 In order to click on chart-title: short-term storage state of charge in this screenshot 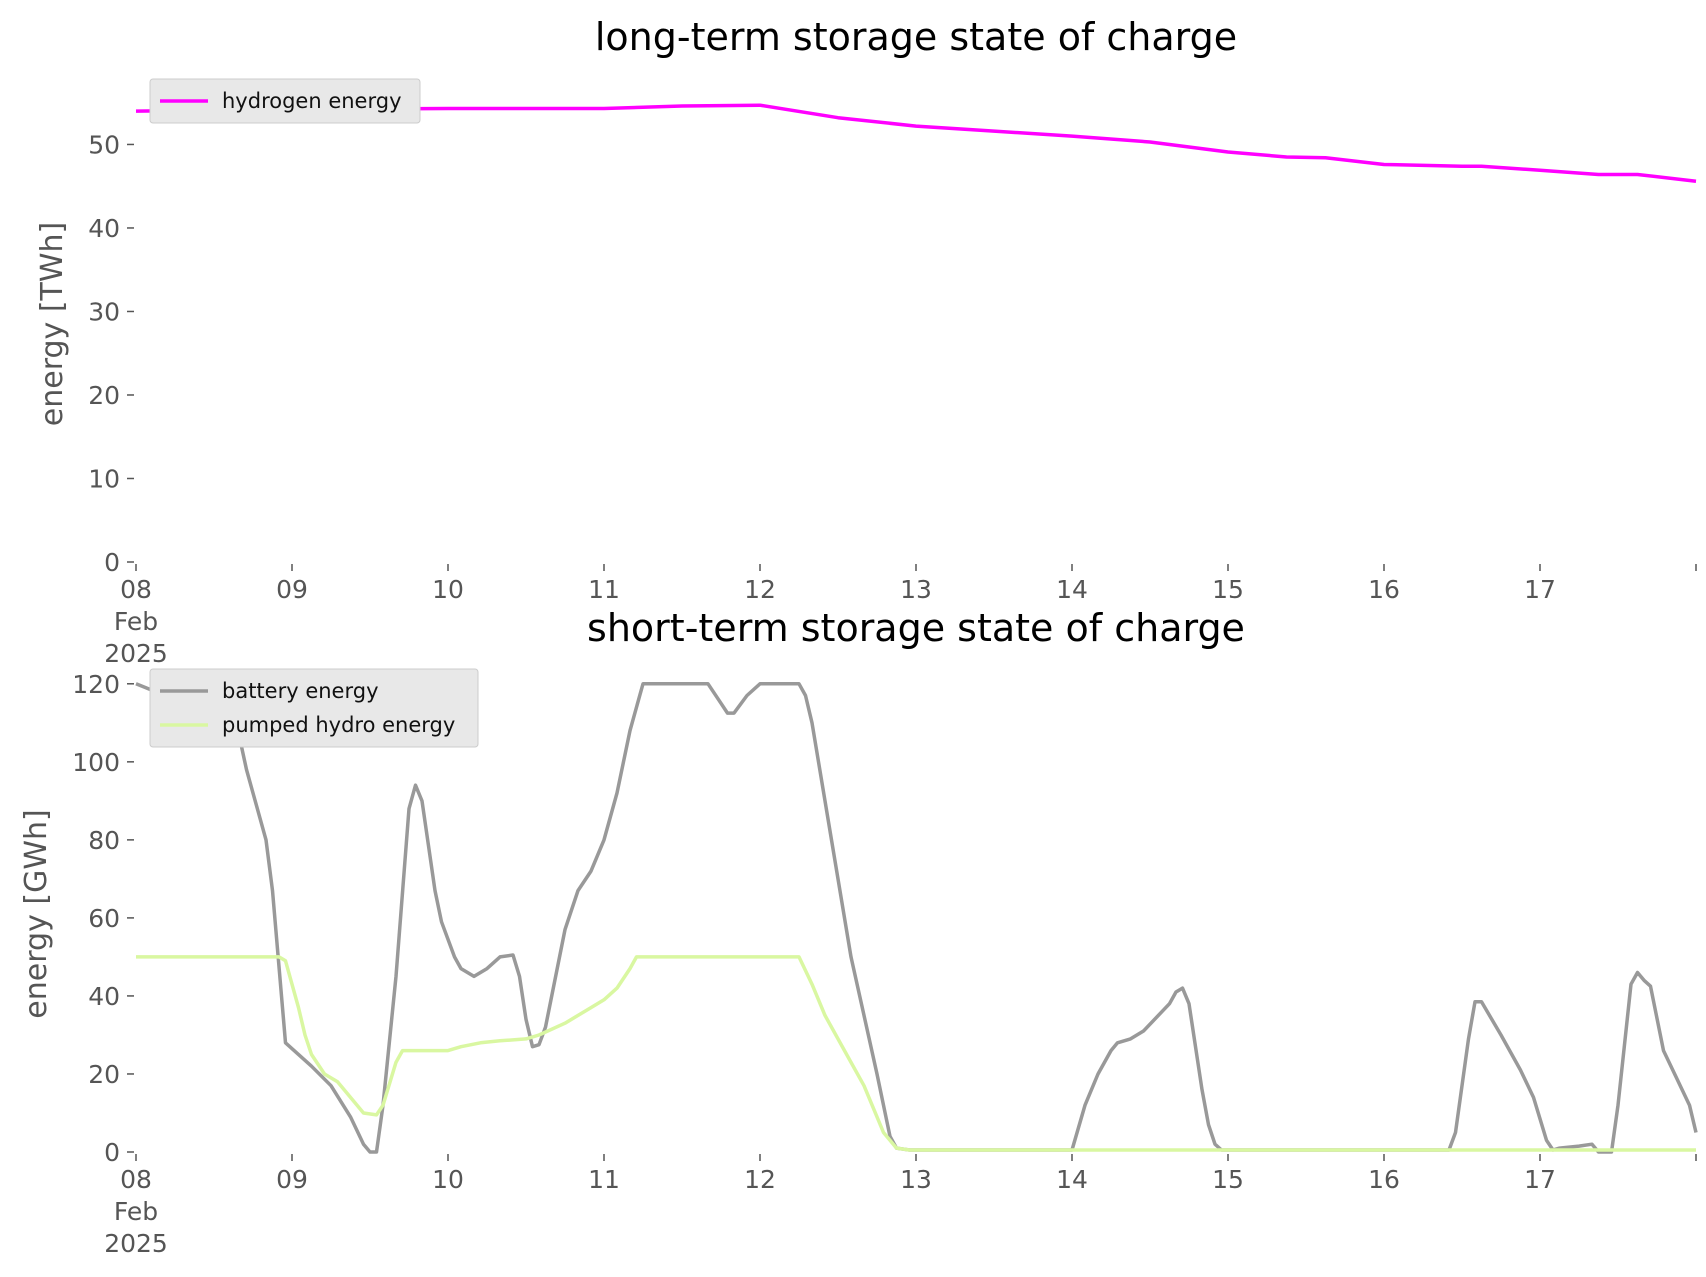, I will do `click(916, 628)`.